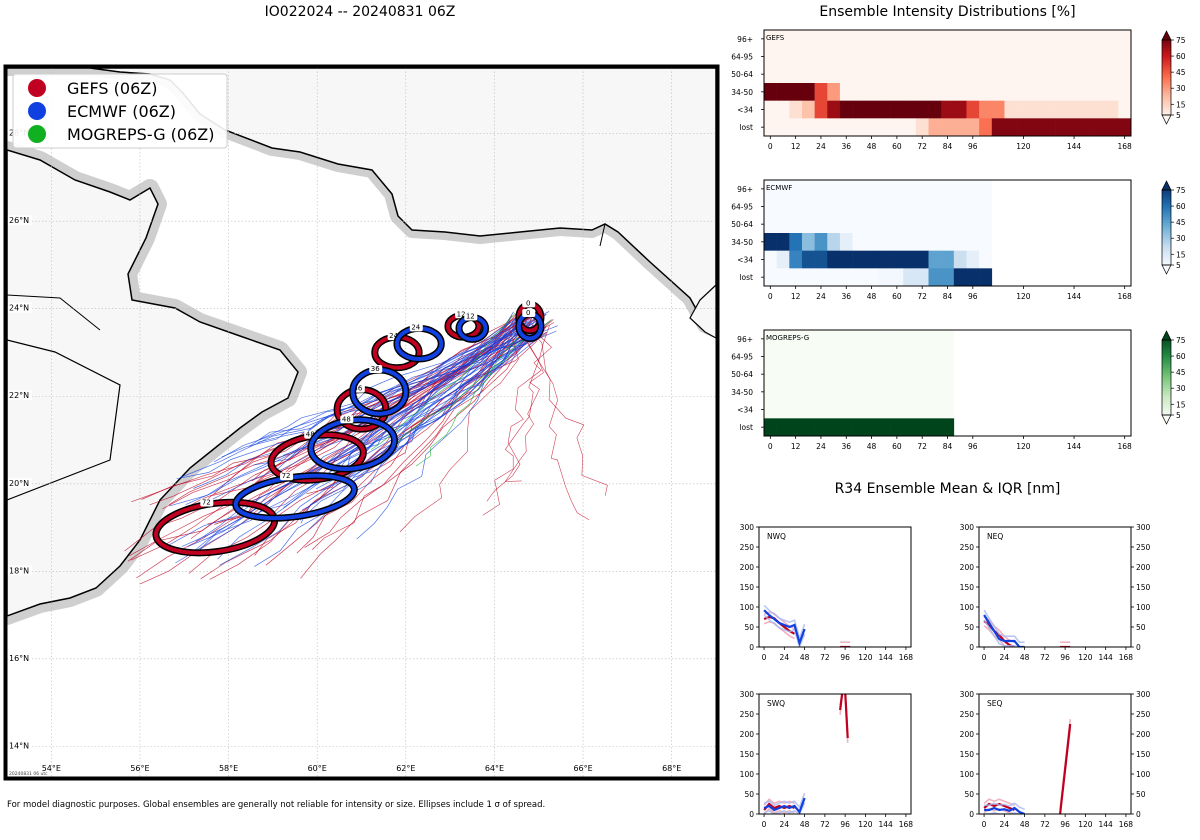  What do you see at coordinates (1074, 296) in the screenshot?
I see `x-tick-label: 144` at bounding box center [1074, 296].